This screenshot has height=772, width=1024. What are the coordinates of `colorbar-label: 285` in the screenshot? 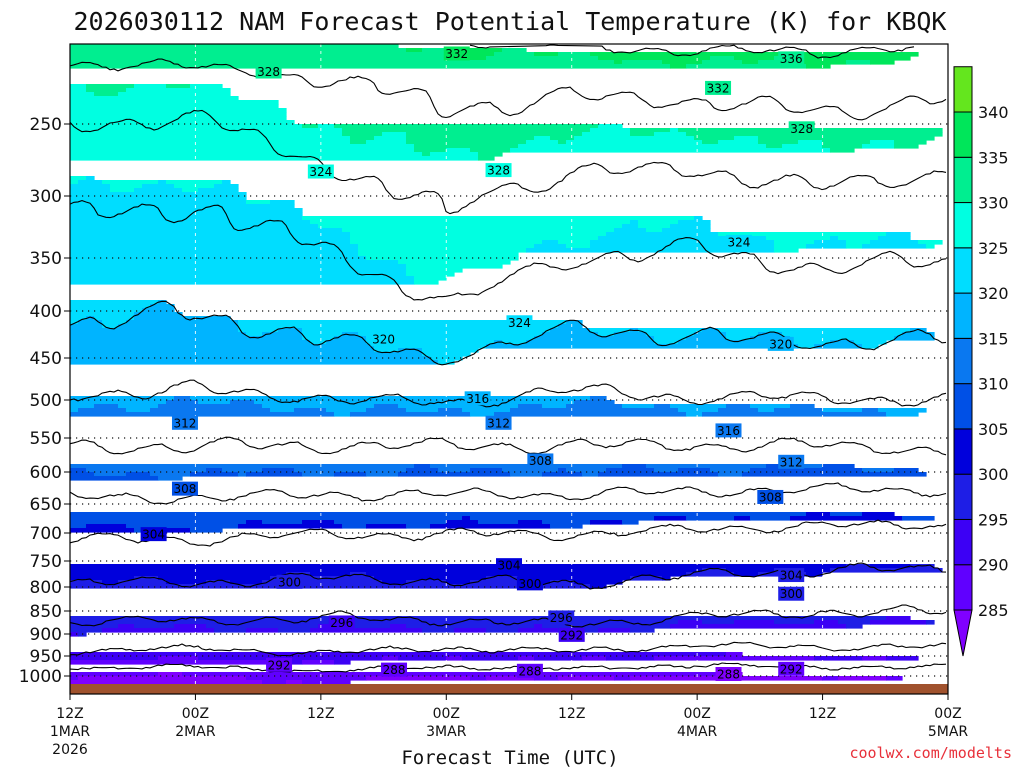 It's located at (993, 610).